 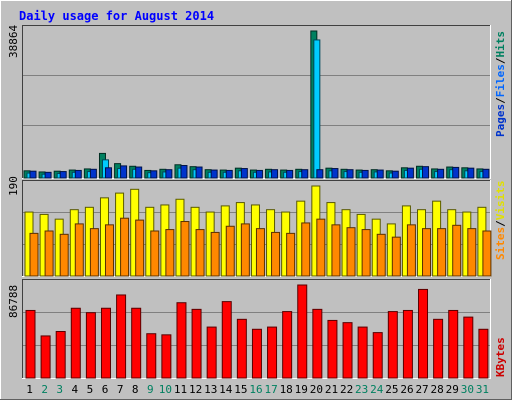 What do you see at coordinates (29, 389) in the screenshot?
I see `day-label: 1` at bounding box center [29, 389].